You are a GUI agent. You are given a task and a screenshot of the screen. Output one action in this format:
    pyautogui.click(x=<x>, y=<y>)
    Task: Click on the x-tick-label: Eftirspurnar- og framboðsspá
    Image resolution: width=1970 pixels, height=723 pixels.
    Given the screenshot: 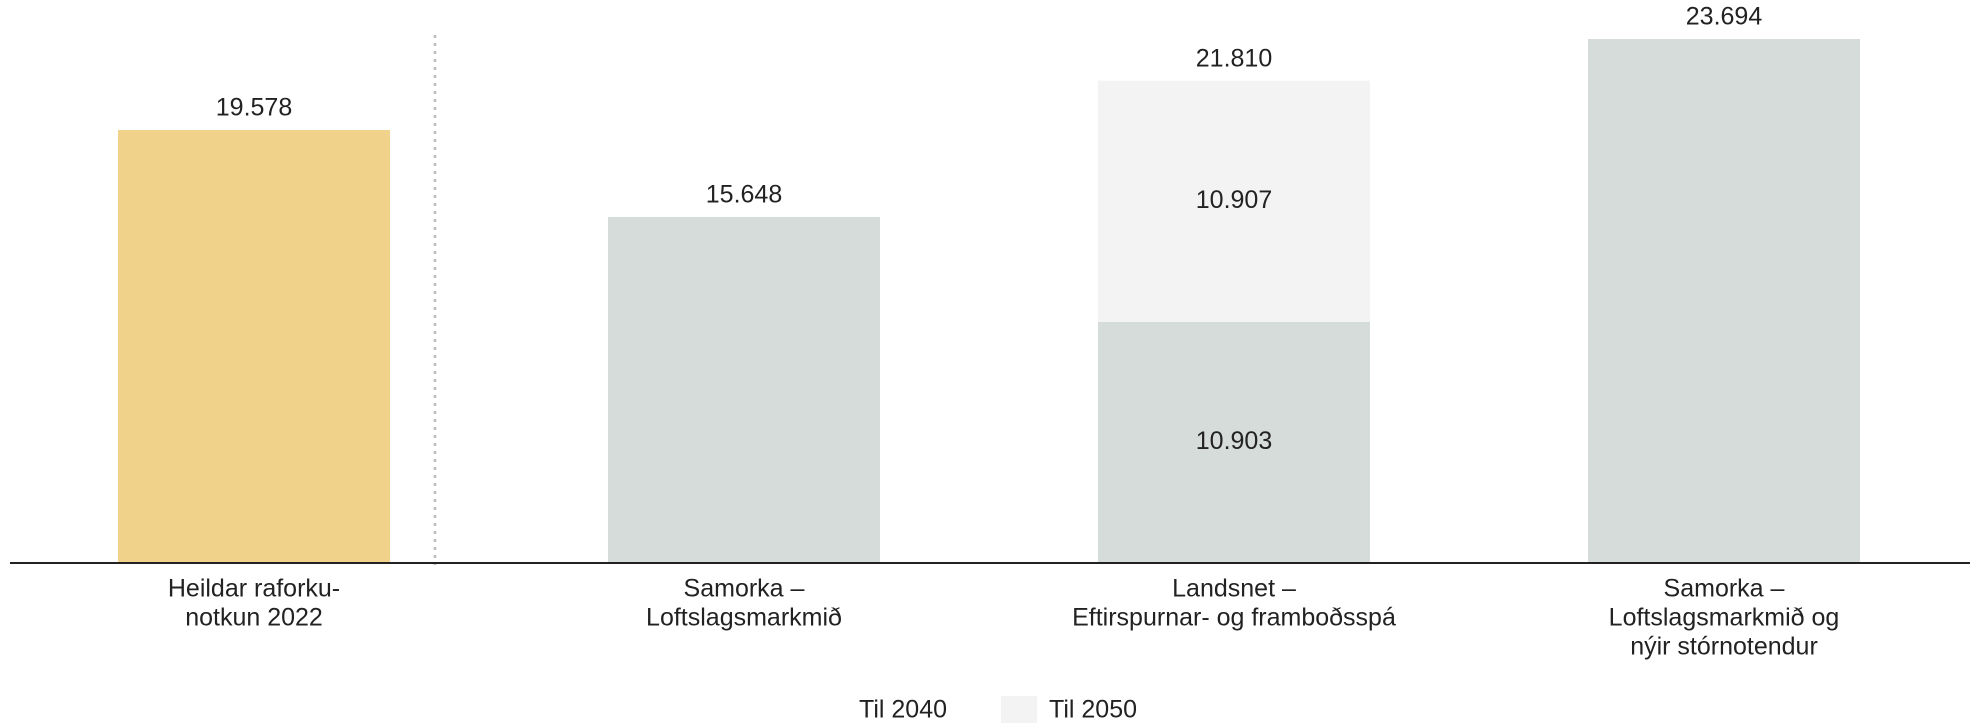 What is the action you would take?
    pyautogui.click(x=1234, y=618)
    